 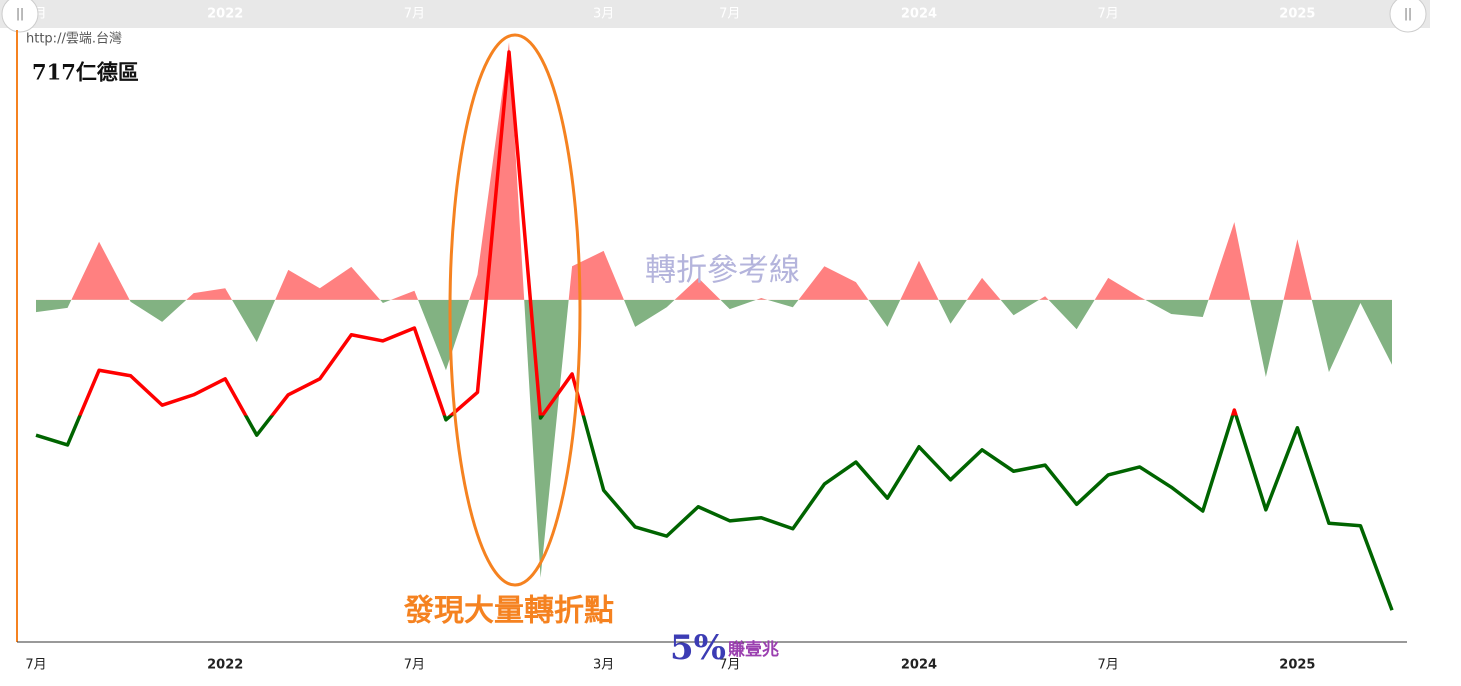 I want to click on callout-ellipse, so click(x=515, y=310).